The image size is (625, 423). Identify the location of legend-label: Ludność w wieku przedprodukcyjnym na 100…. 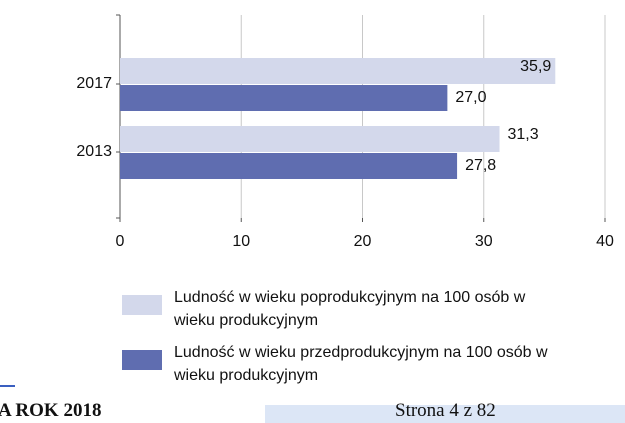
(361, 364).